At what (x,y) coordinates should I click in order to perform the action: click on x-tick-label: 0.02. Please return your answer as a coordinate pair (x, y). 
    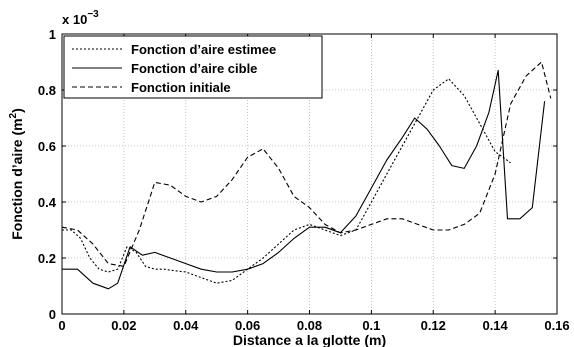
    Looking at the image, I should click on (123, 325).